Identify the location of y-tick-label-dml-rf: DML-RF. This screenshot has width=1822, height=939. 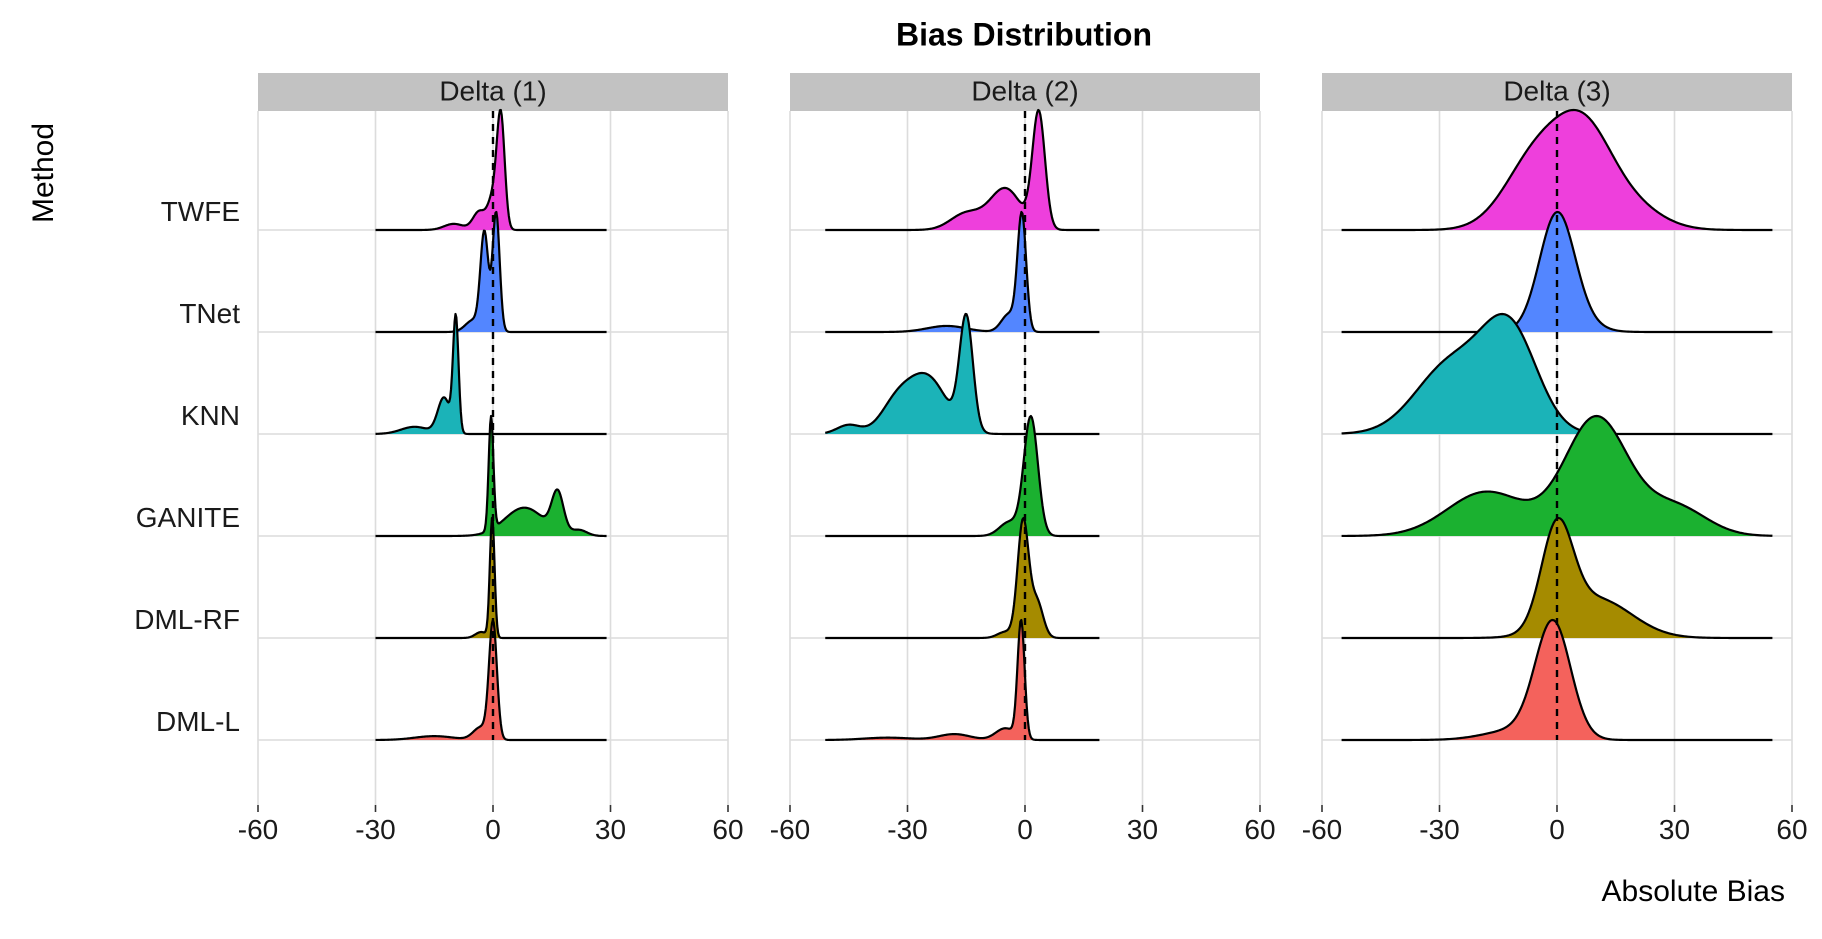
(187, 619).